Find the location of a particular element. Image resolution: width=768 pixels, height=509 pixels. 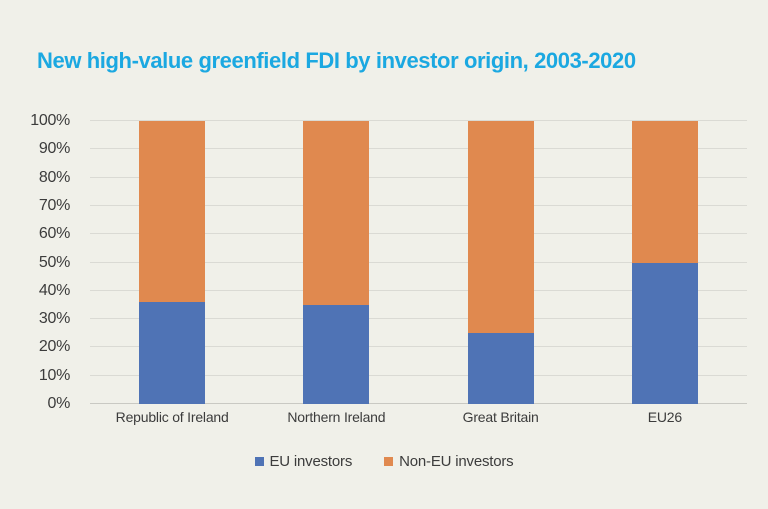

legend-item-non-eu-investors: Non-EU investors is located at coordinates (449, 461).